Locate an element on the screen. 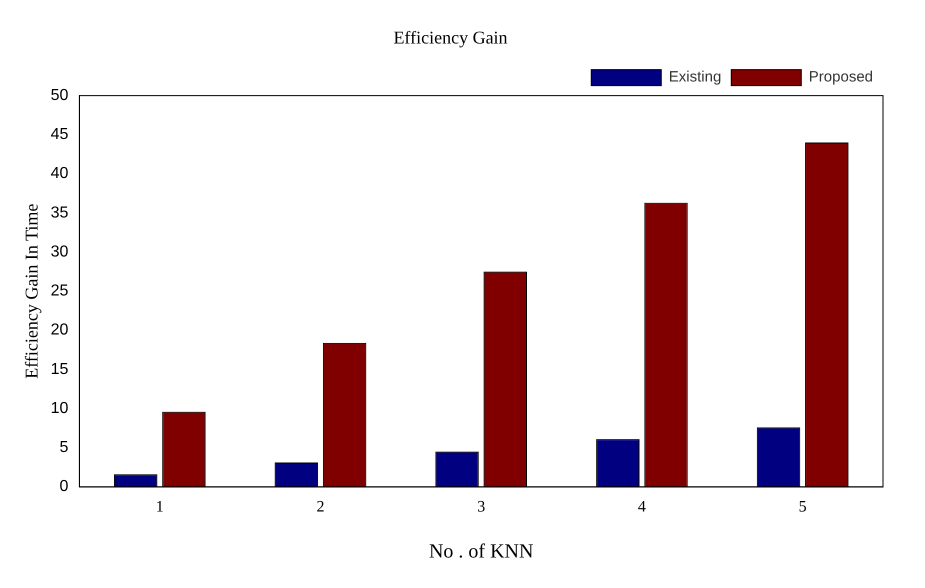 This screenshot has height=588, width=925. x-tick-label: 1 is located at coordinates (160, 507).